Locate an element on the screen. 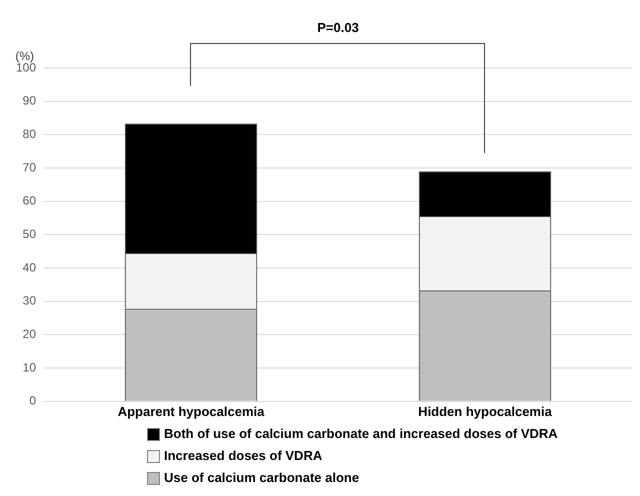  y-tick-label: 90 is located at coordinates (29, 101).